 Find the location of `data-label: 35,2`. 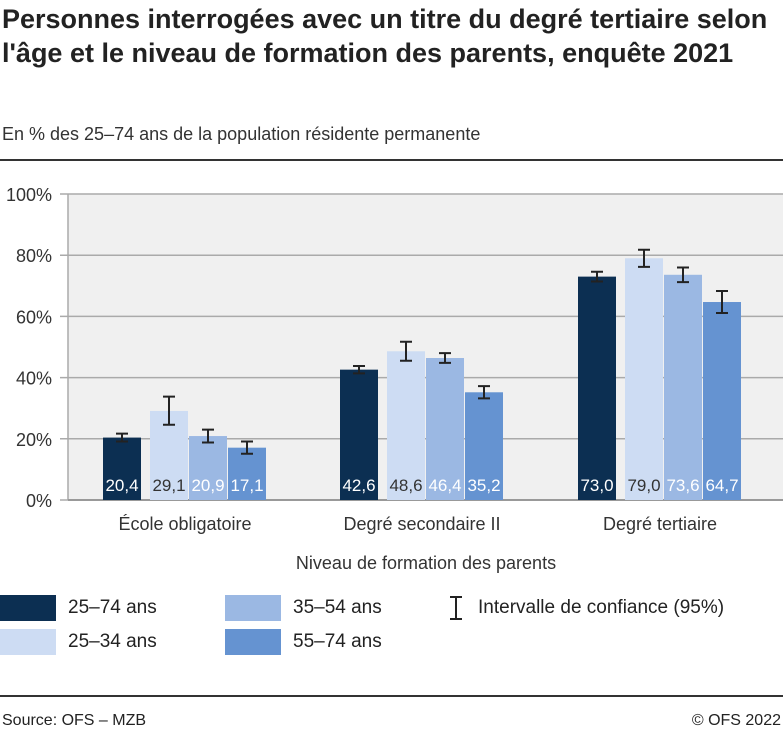

data-label: 35,2 is located at coordinates (483, 485).